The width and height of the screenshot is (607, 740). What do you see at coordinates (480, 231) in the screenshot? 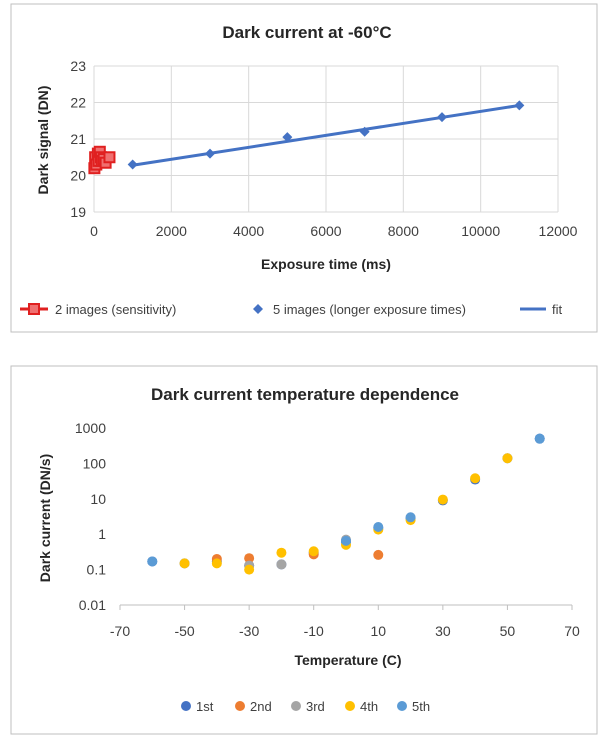
I see `chart-1-x-tick-label: 10000` at bounding box center [480, 231].